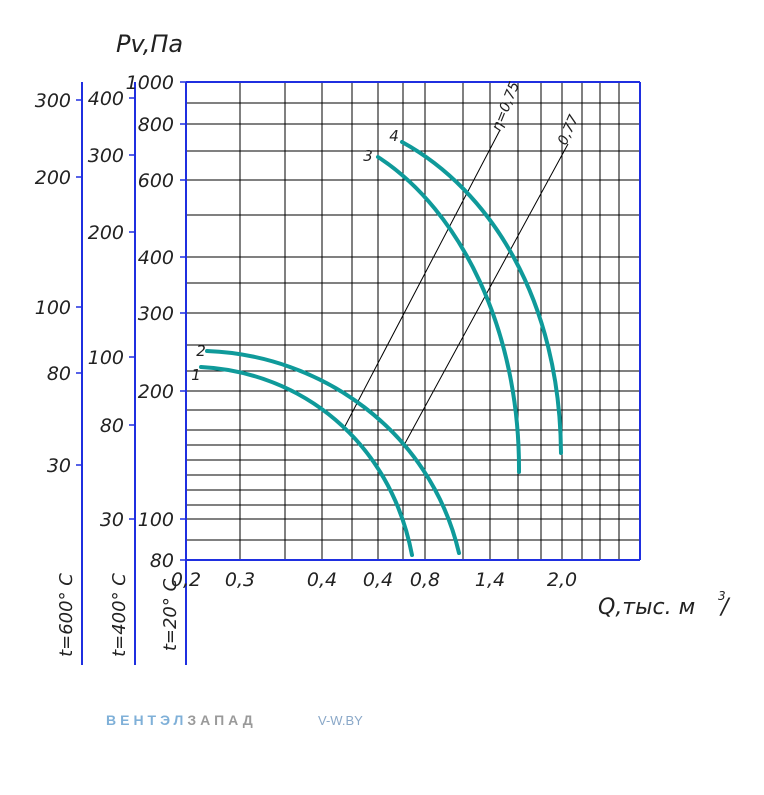 The image size is (764, 795). Describe the element at coordinates (149, 44) in the screenshot. I see `y-axis-title: Pv,Па` at that location.